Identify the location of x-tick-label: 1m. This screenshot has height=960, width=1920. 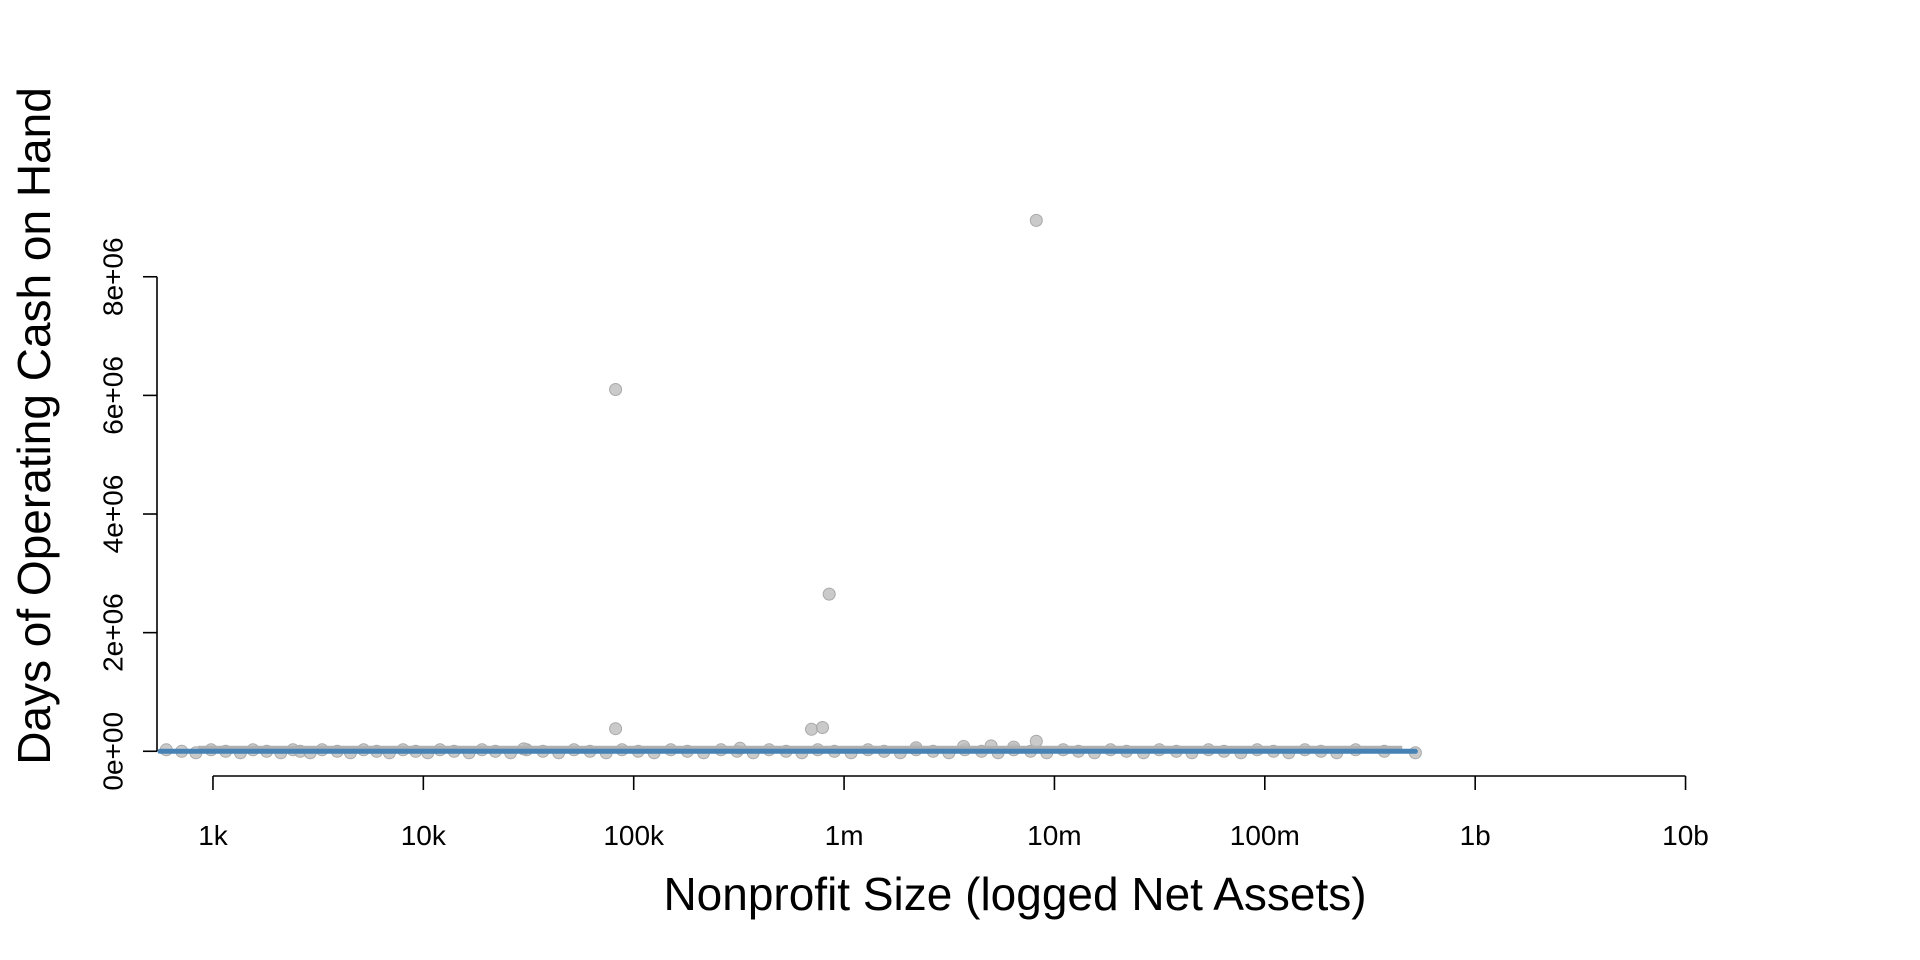
(844, 835).